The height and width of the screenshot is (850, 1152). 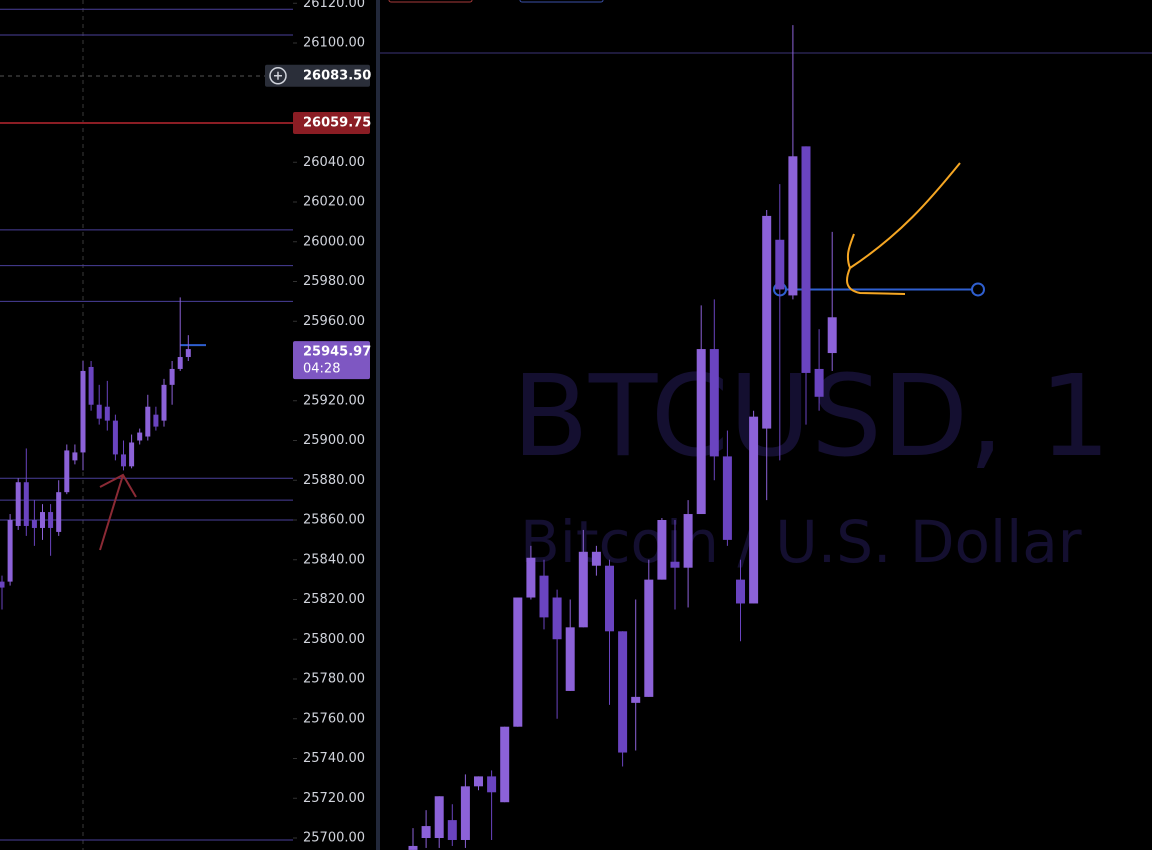 I want to click on price-tag-label: 26059.75, so click(x=337, y=122).